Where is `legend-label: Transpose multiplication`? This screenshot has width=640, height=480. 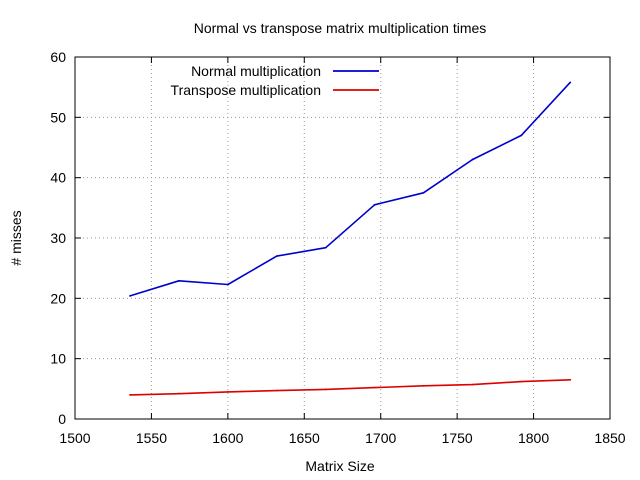 legend-label: Transpose multiplication is located at coordinates (246, 90).